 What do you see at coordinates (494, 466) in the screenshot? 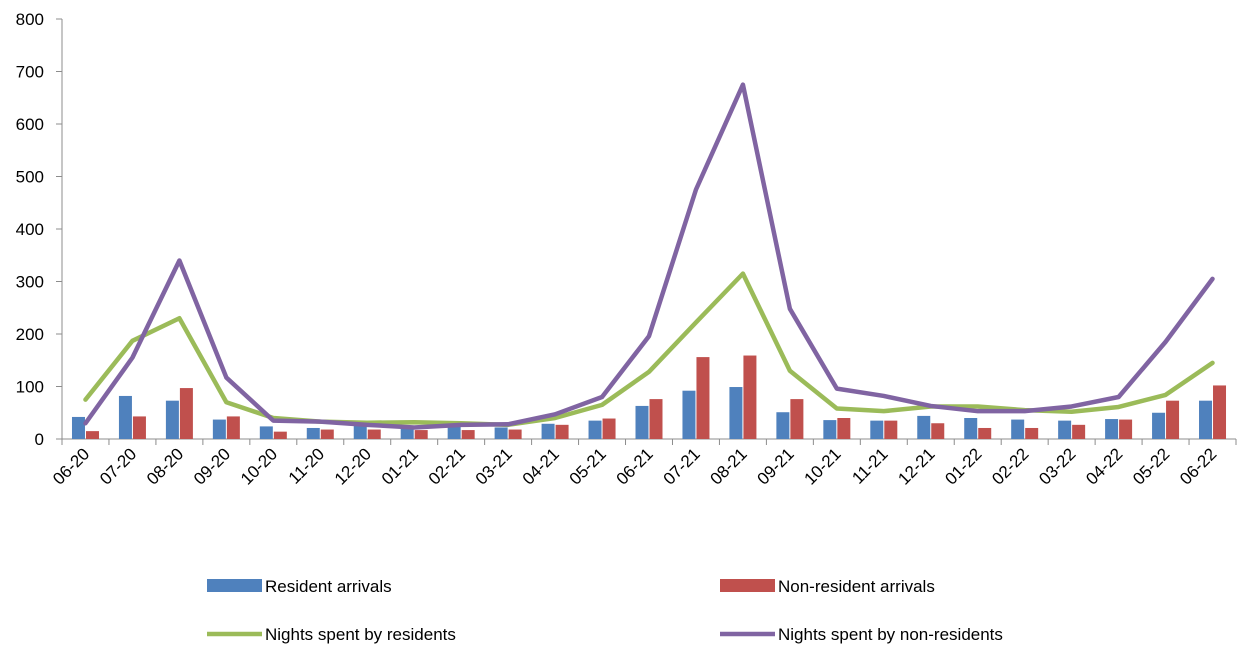
I see `x-tick-label: 03-21` at bounding box center [494, 466].